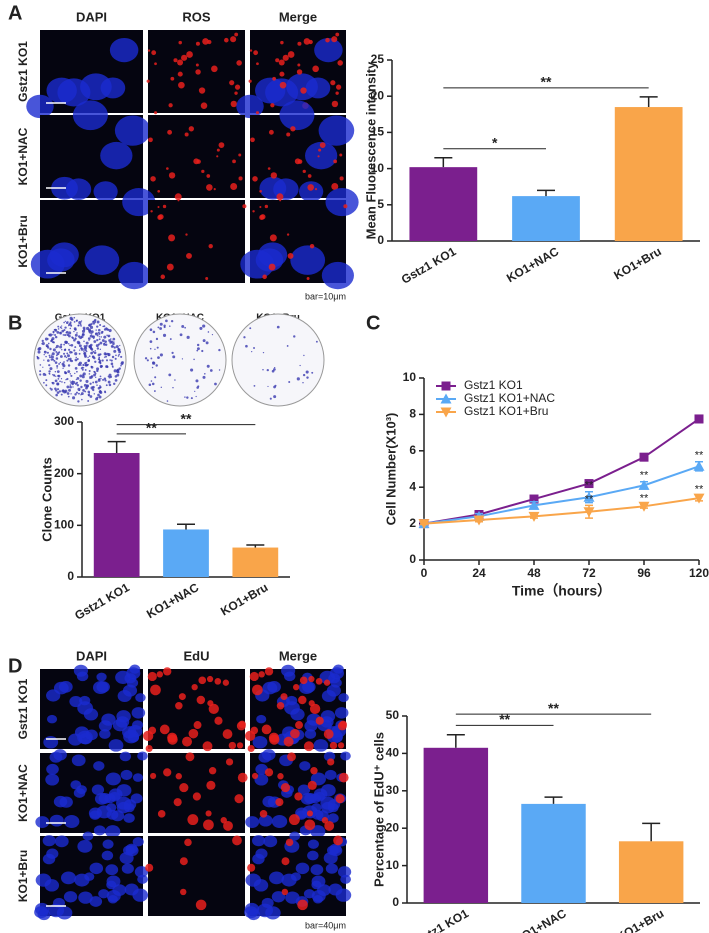 The height and width of the screenshot is (933, 709). Describe the element at coordinates (23, 876) in the screenshot. I see `row-label: KO1+Bru` at that location.